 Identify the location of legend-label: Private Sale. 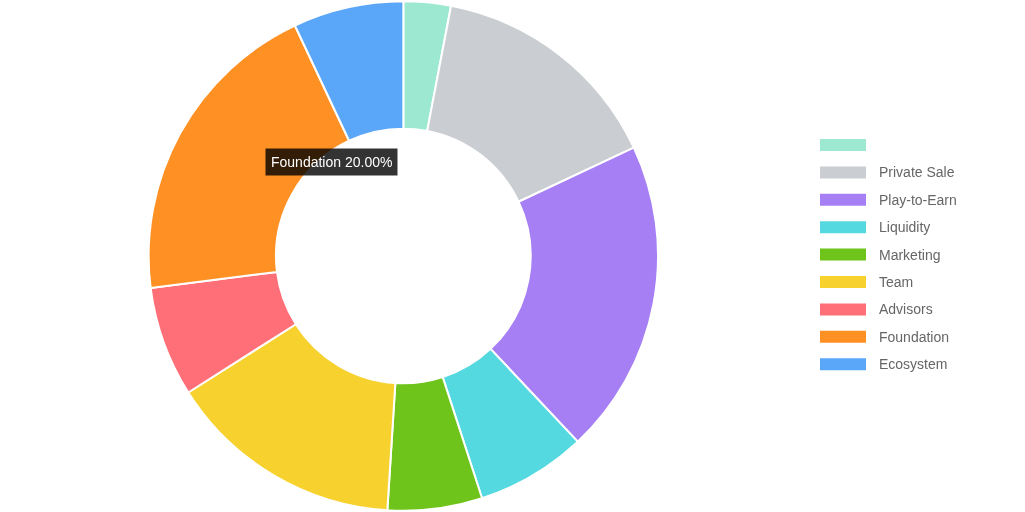
(917, 172).